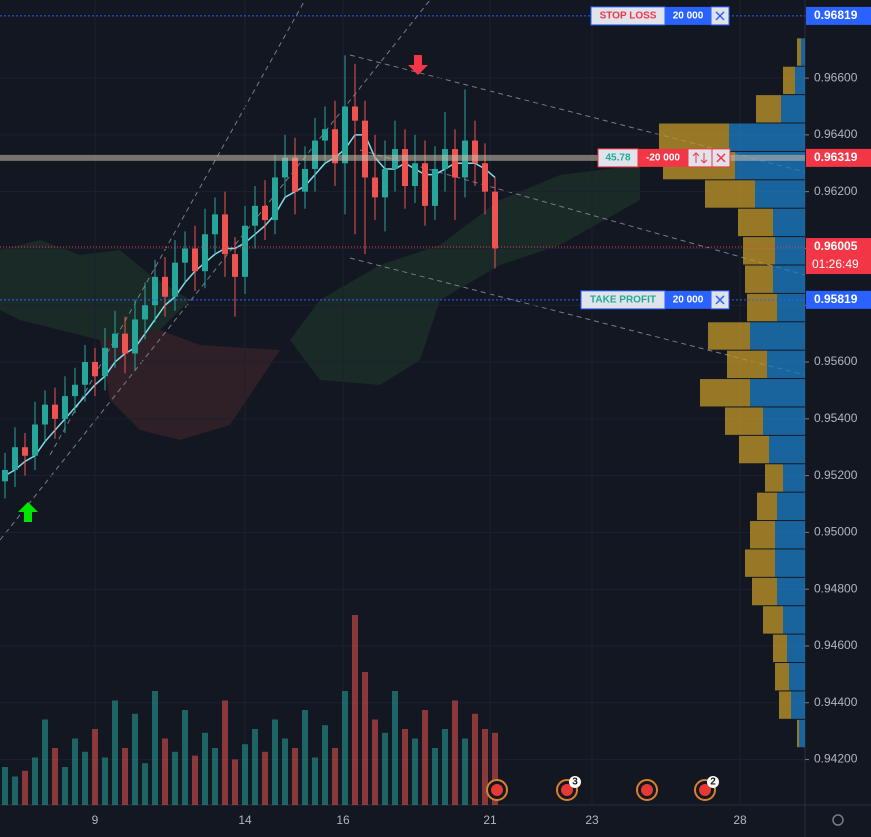 This screenshot has width=871, height=837. Describe the element at coordinates (623, 299) in the screenshot. I see `order-label: TAKE PROFIT` at that location.